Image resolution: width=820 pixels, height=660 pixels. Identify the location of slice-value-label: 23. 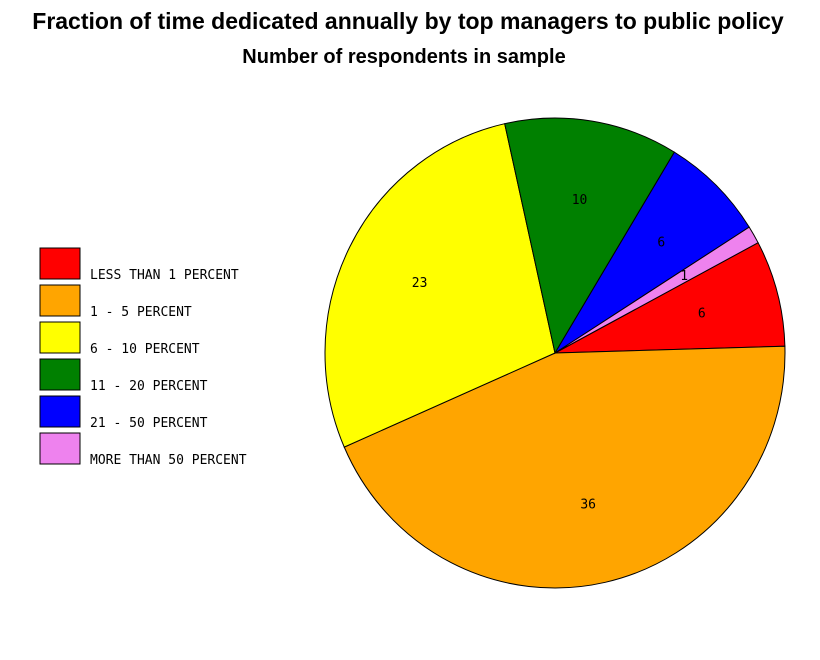
(420, 283).